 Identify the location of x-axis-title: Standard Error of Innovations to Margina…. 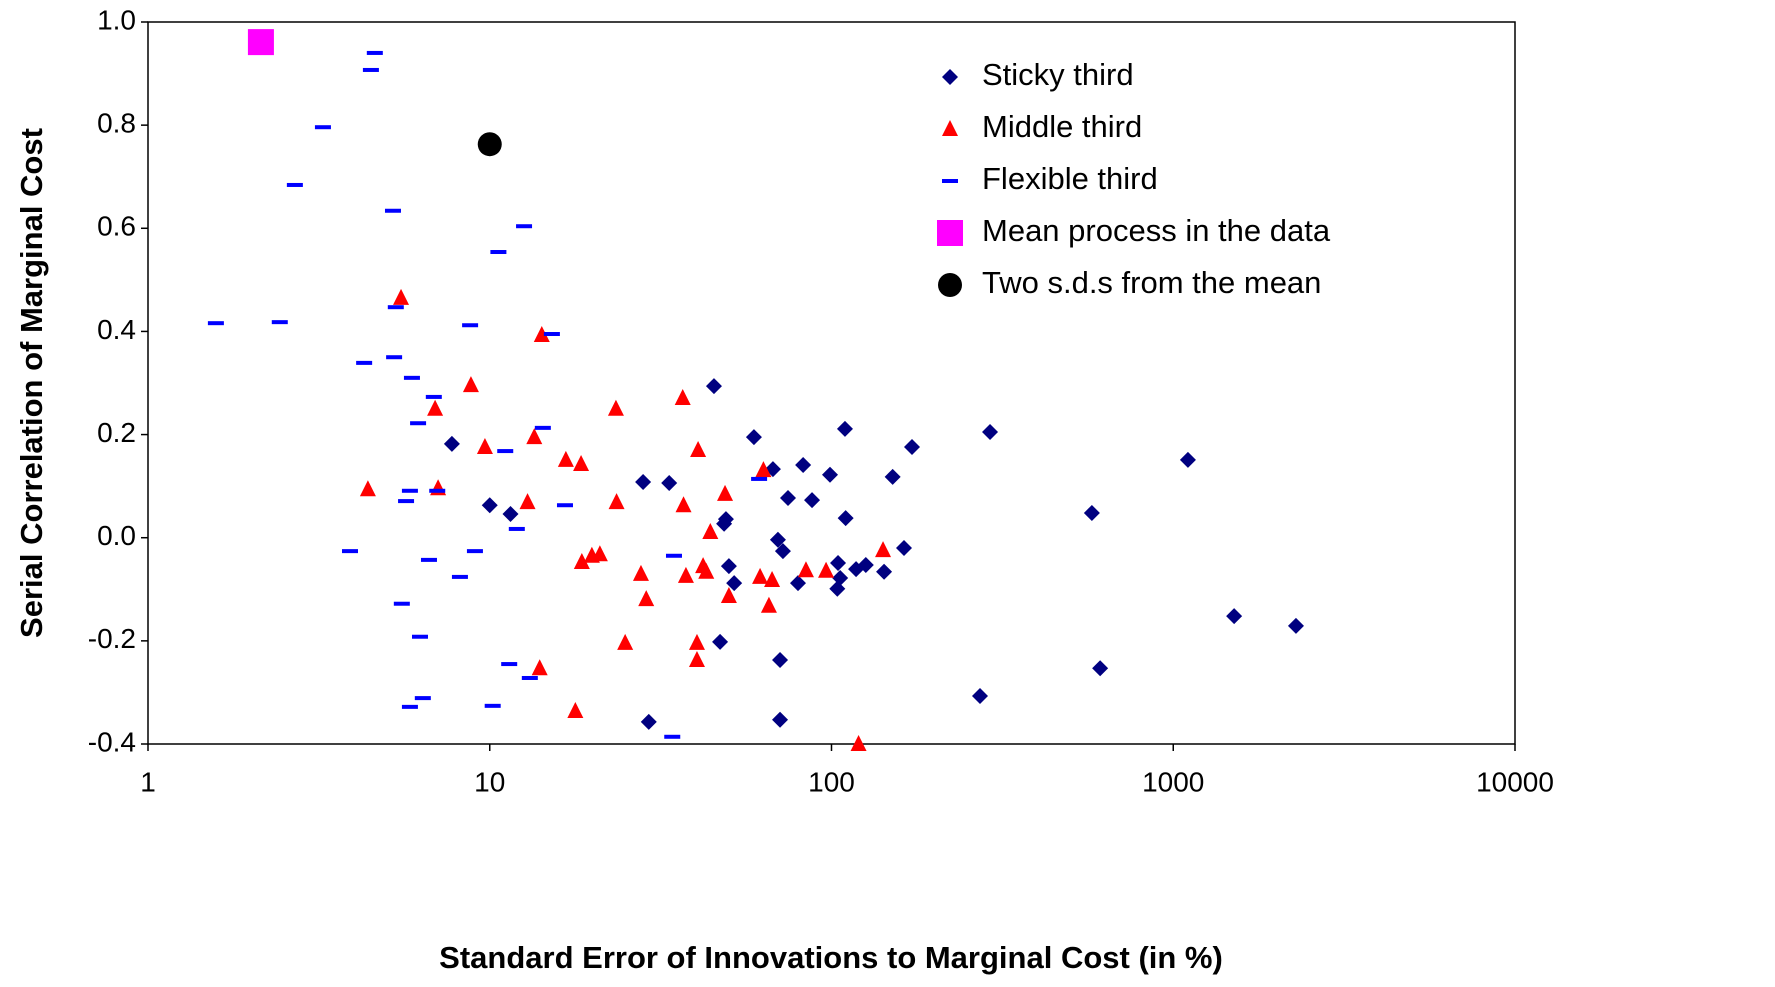
(831, 957).